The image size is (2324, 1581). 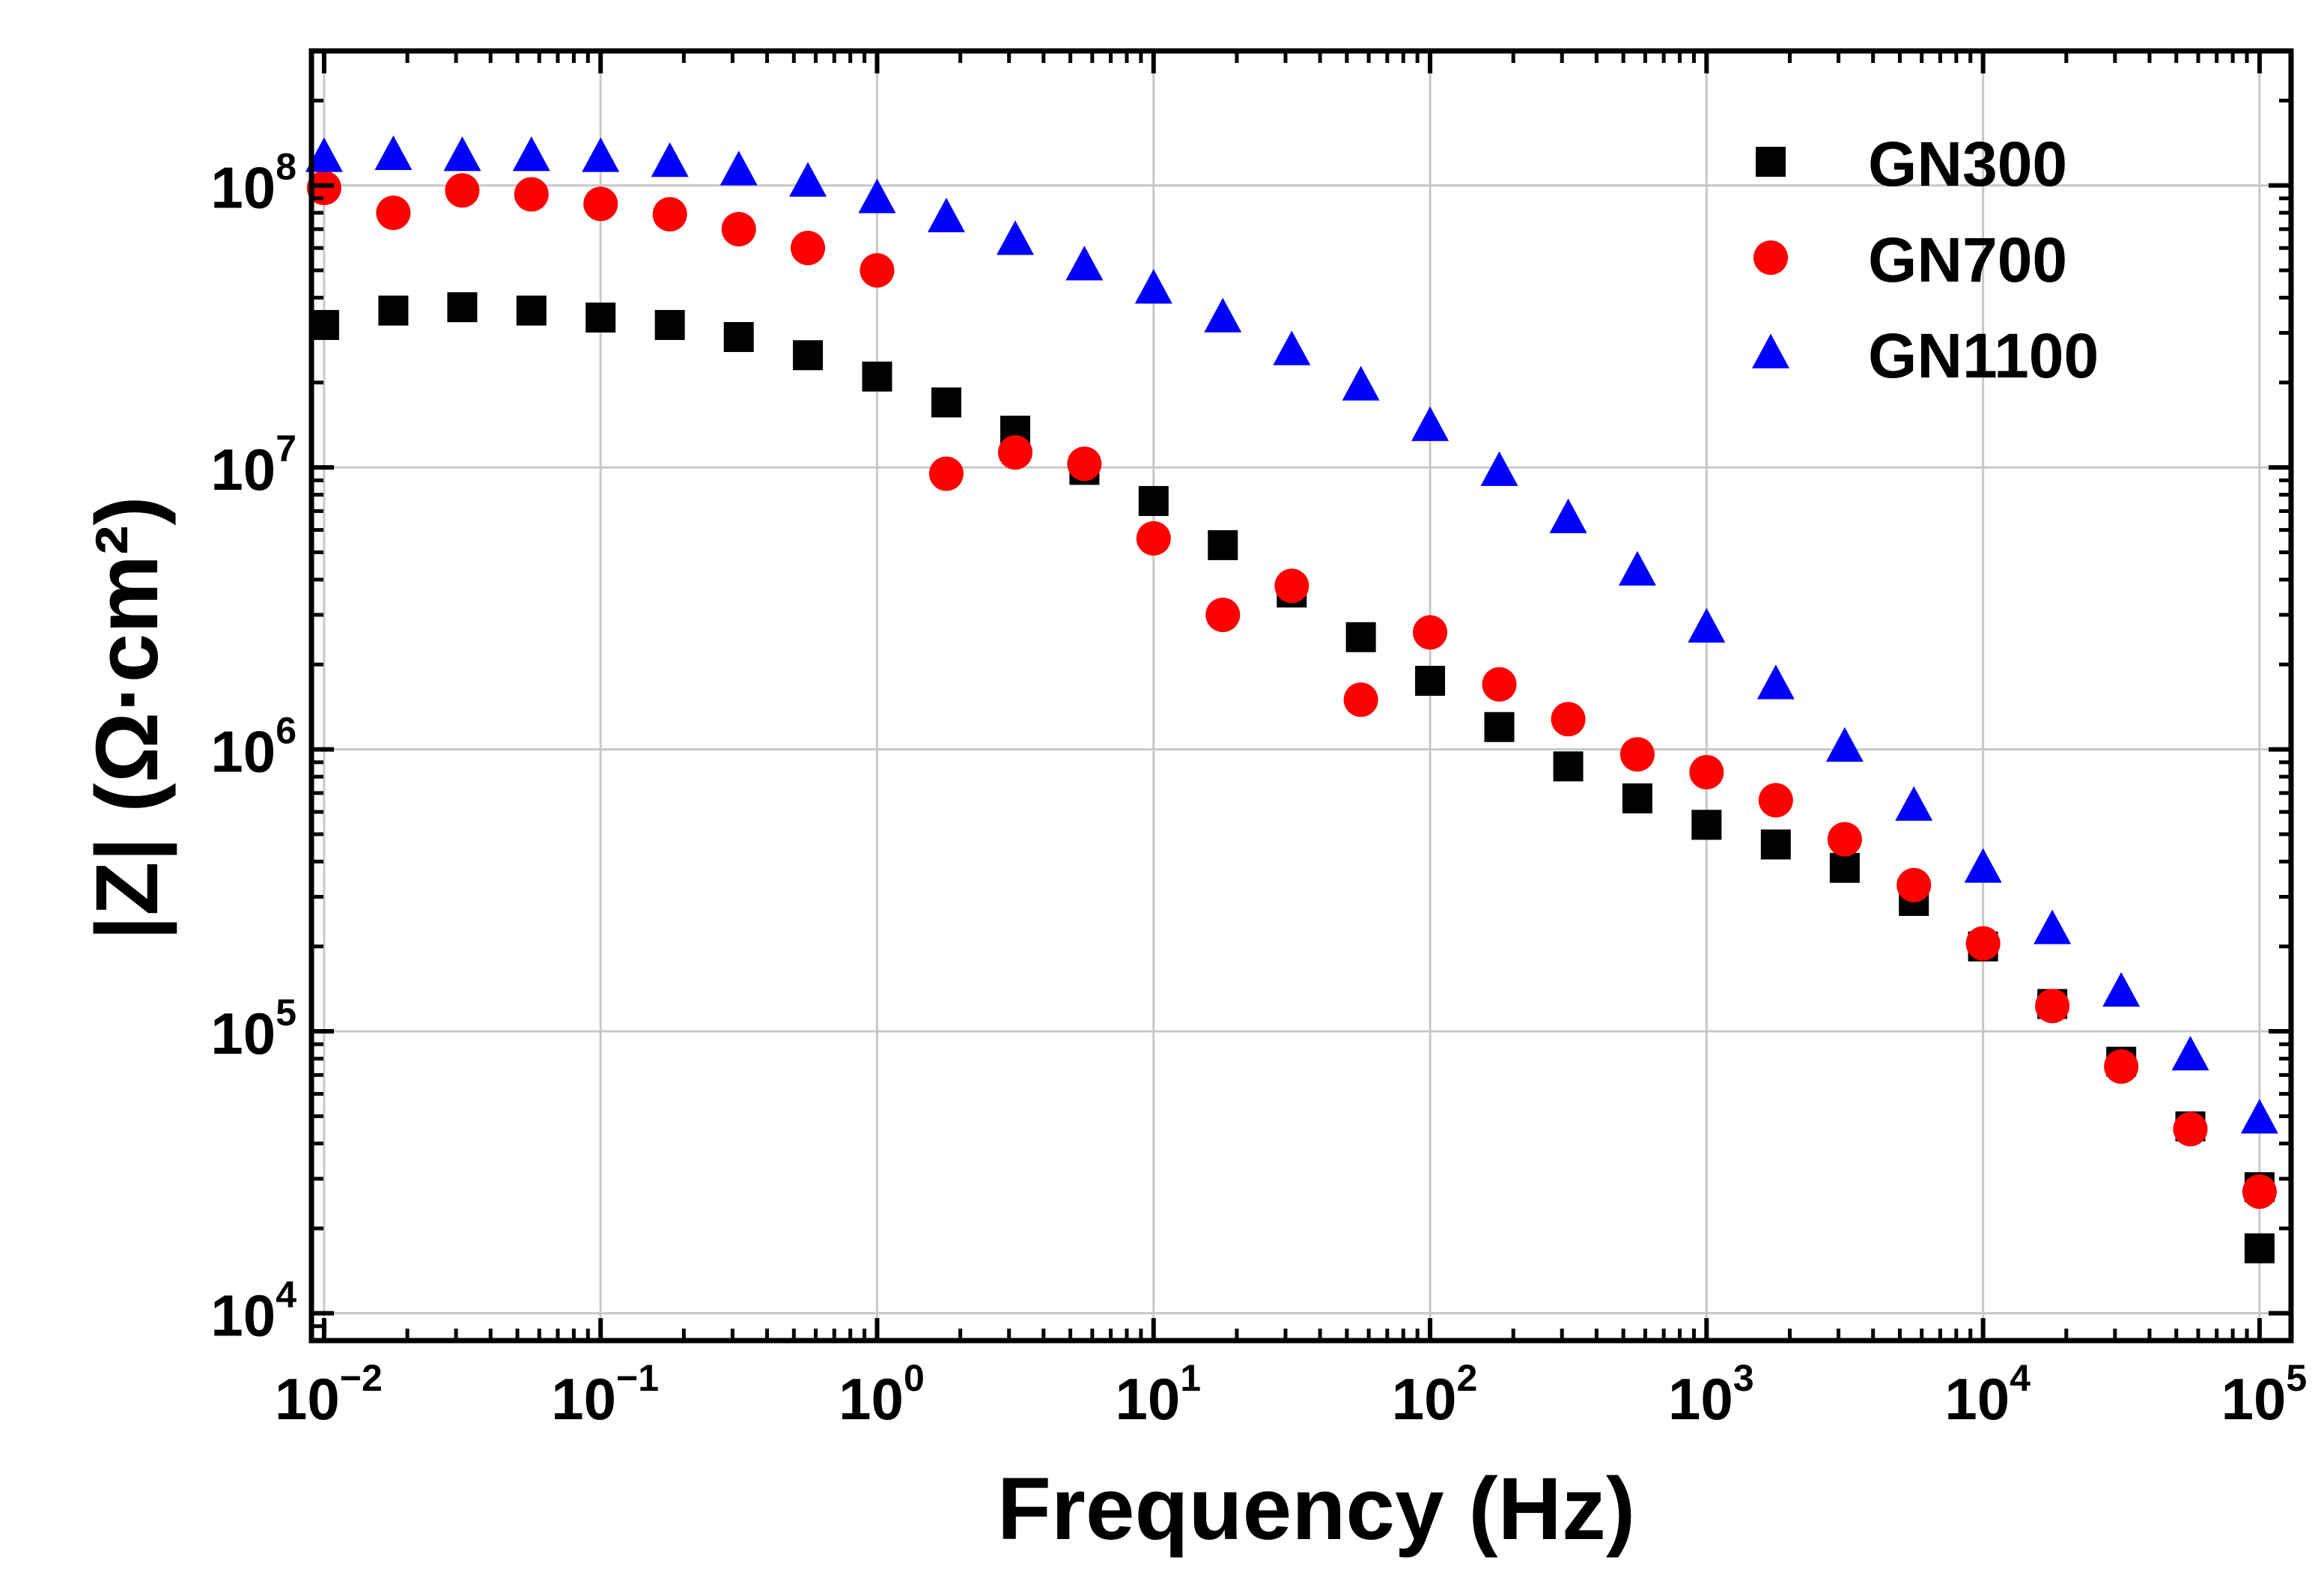 What do you see at coordinates (2264, 1394) in the screenshot?
I see `x-tick-label: 10⁵` at bounding box center [2264, 1394].